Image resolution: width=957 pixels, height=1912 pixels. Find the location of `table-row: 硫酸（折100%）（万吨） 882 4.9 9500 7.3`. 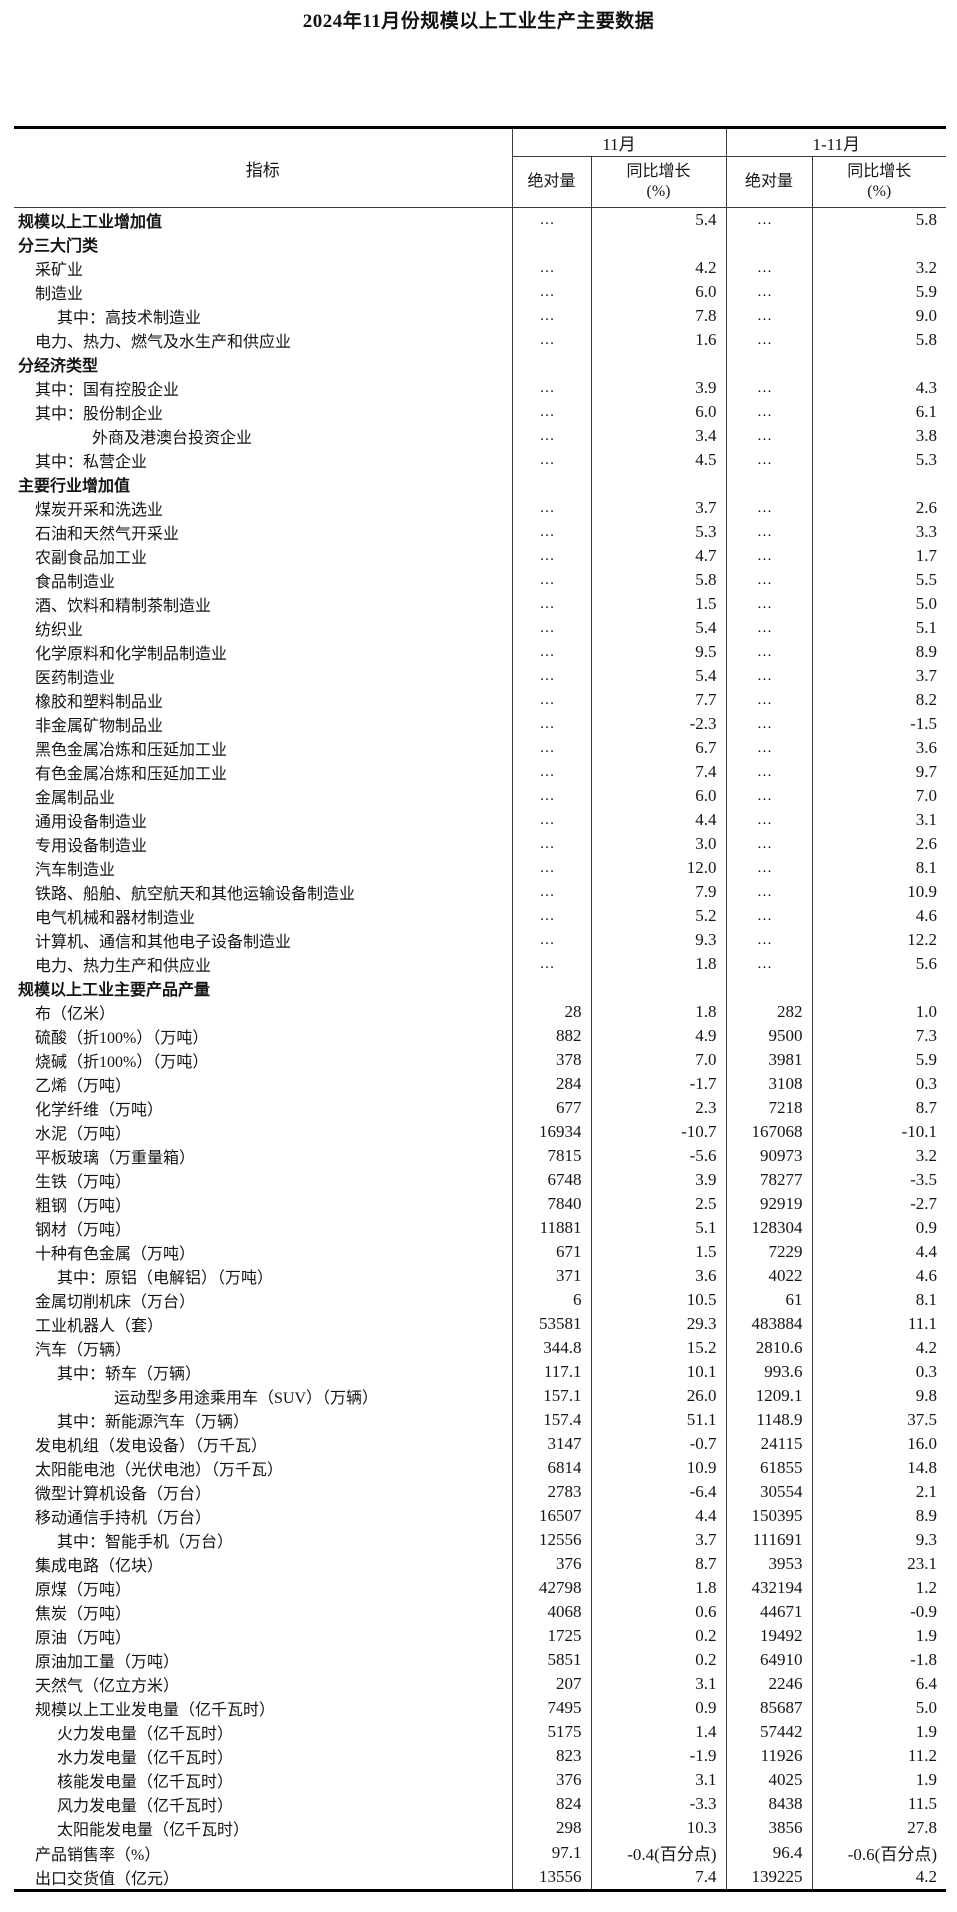

table-row: 硫酸（折100%）（万吨） 882 4.9 9500 7.3 is located at coordinates (480, 1036).